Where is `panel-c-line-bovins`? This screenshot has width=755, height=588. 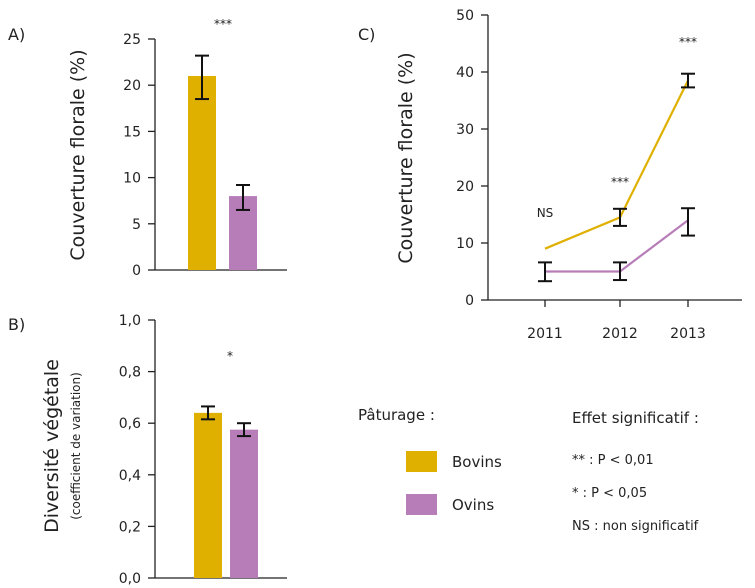 panel-c-line-bovins is located at coordinates (616, 165).